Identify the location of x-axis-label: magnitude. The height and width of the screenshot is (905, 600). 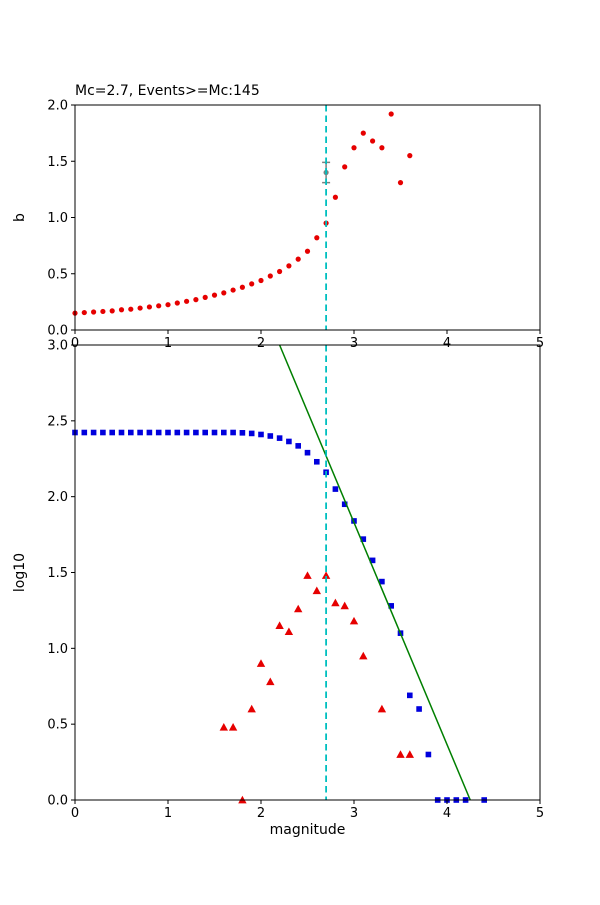
(308, 830).